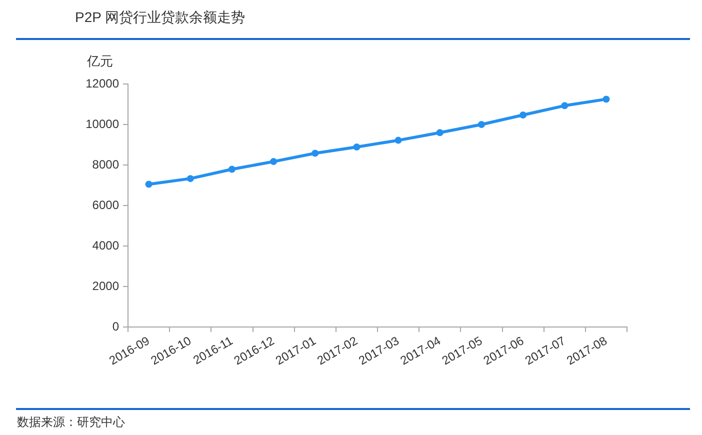 The width and height of the screenshot is (702, 435). I want to click on y-tick-label: 12000, so click(103, 83).